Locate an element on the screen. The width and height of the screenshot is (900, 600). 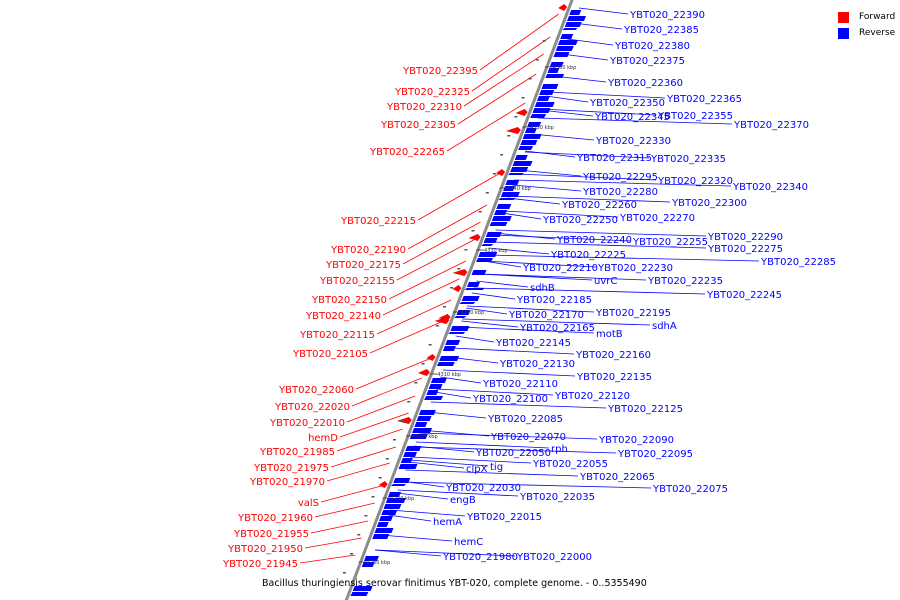
reverse-gene-label: YBT020_22120 is located at coordinates (592, 396).